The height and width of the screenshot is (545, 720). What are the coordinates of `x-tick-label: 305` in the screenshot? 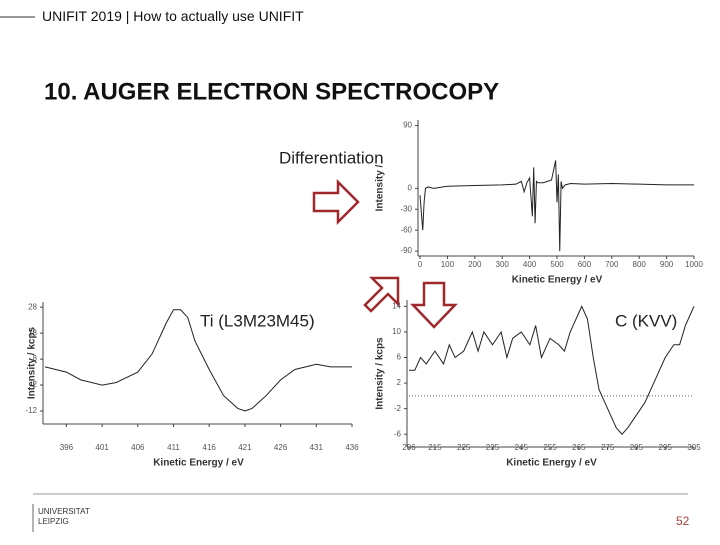 It's located at (694, 447).